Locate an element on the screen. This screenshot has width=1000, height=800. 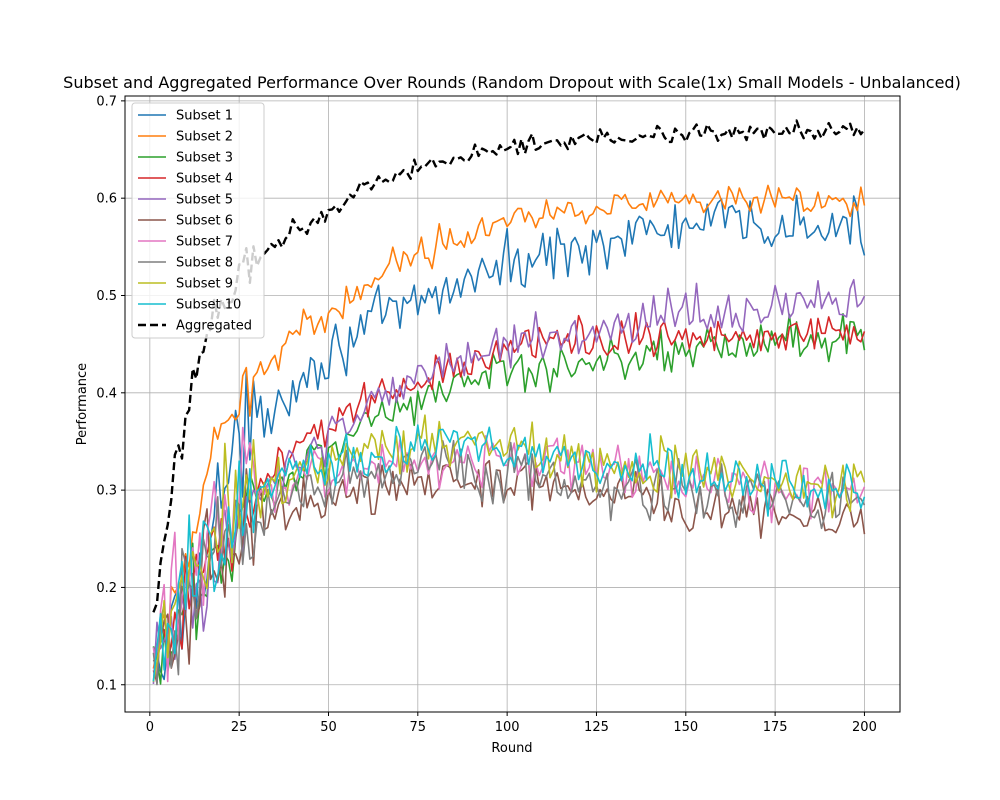
legend-label: Subset 9 is located at coordinates (204, 284).